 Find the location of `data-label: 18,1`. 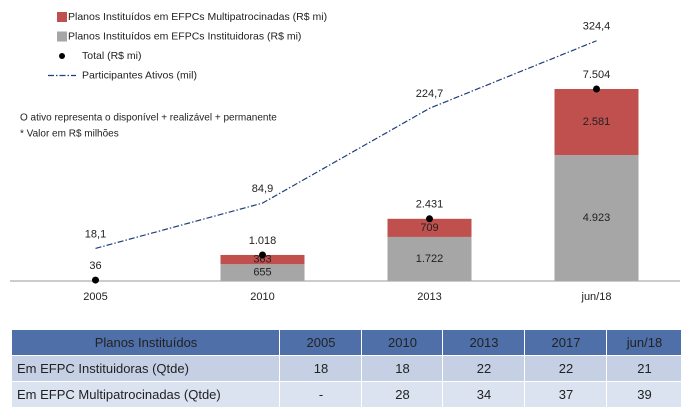

data-label: 18,1 is located at coordinates (95, 234).